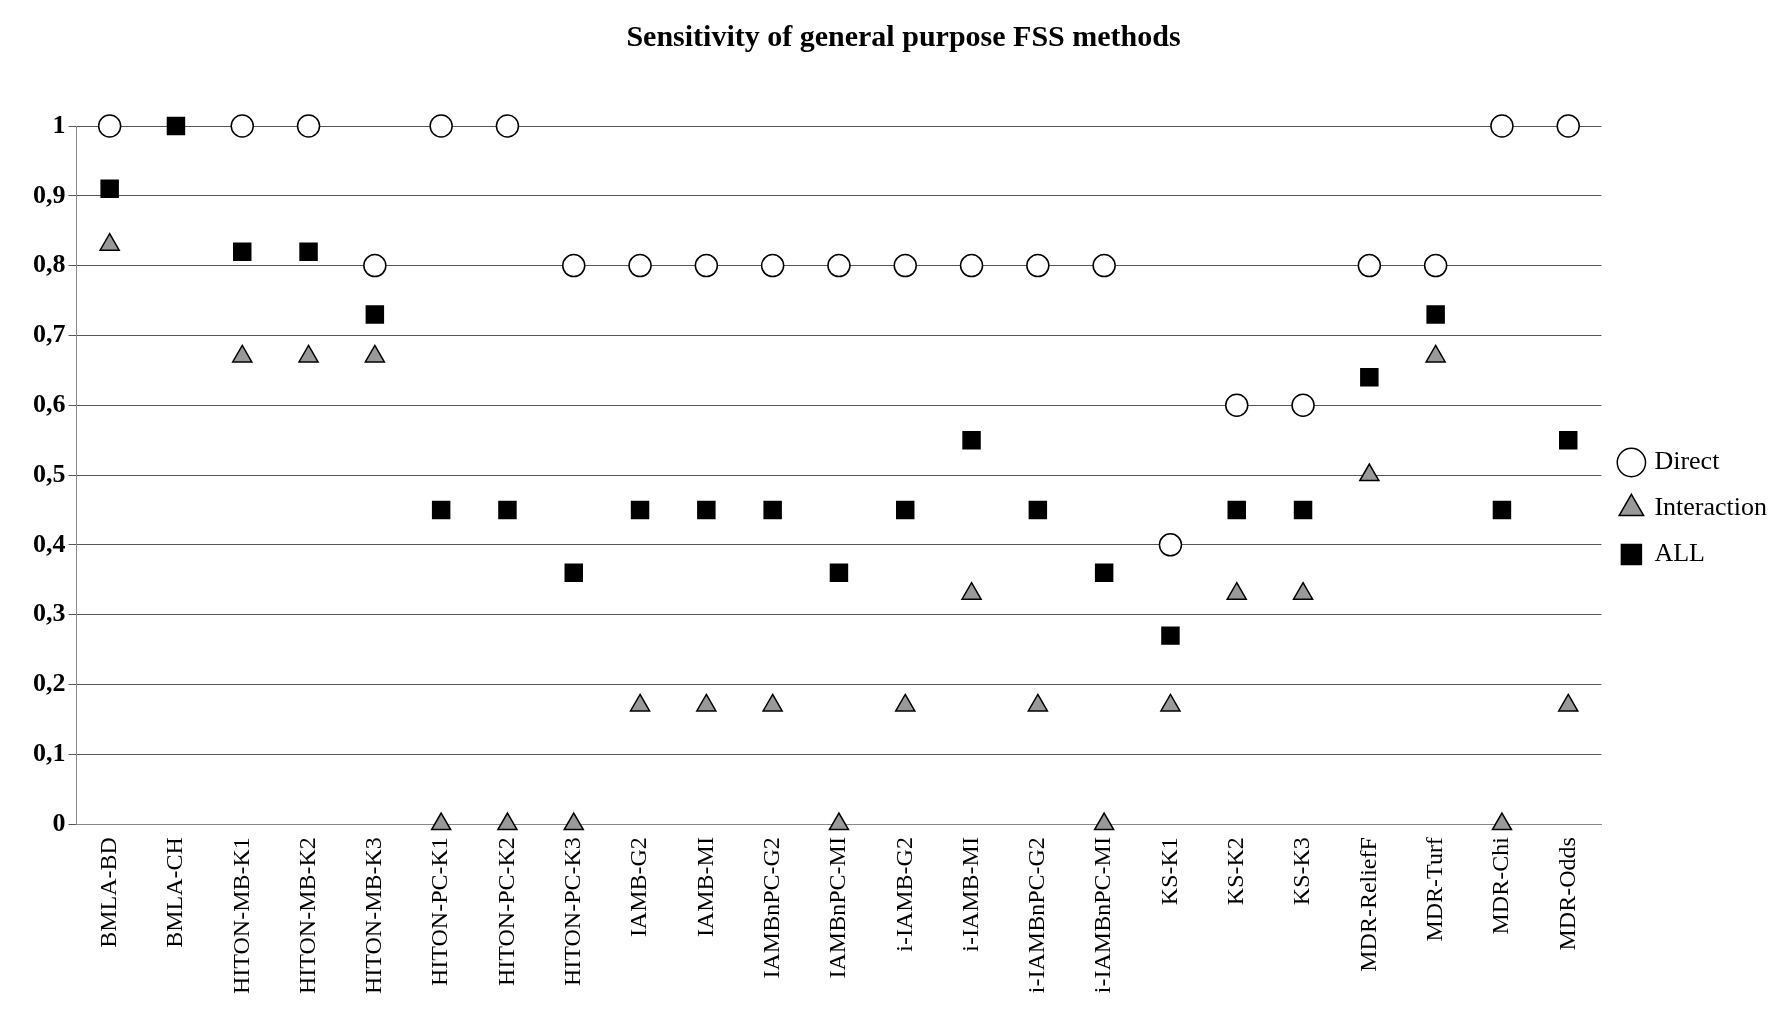  Describe the element at coordinates (107, 892) in the screenshot. I see `x-tick-label: BMLA-BD` at that location.